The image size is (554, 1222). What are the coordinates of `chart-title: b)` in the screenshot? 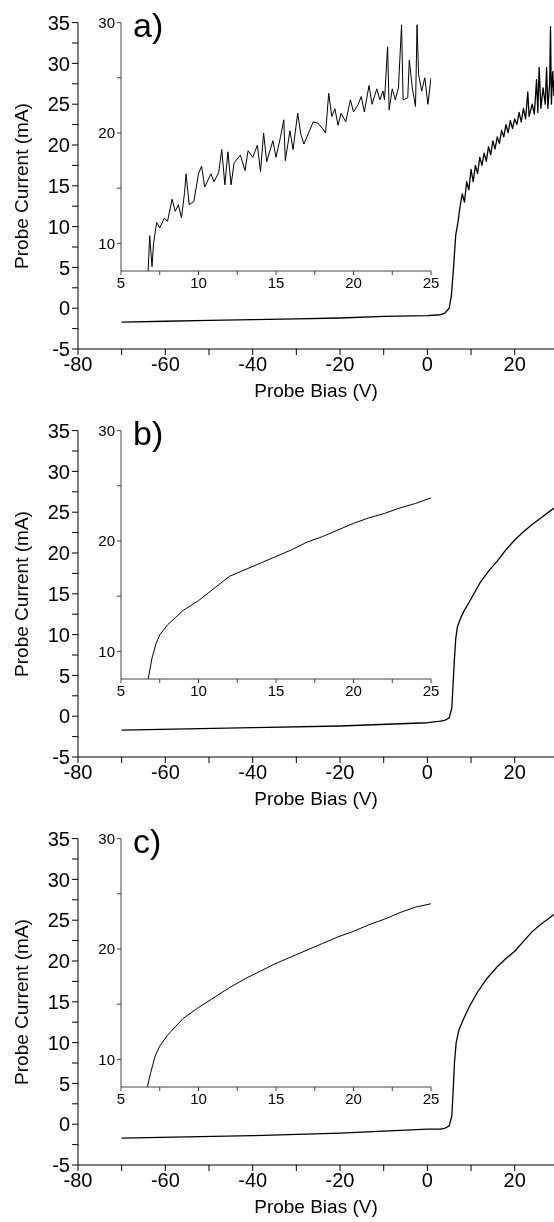 It's located at (148, 433).